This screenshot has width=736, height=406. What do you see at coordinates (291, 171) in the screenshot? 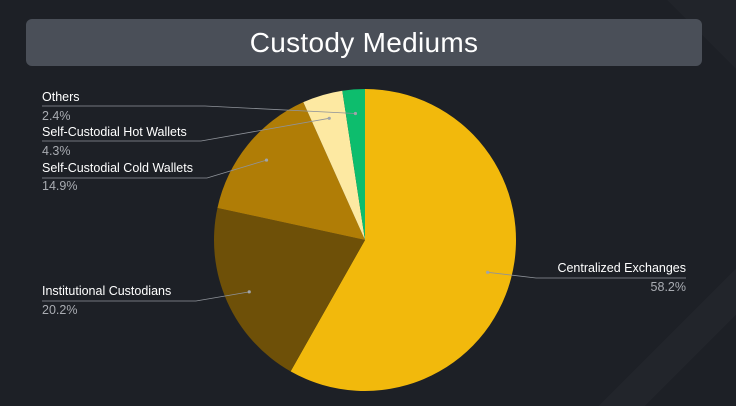
I see `pie-slice-self-custodial-cold-wallets` at bounding box center [291, 171].